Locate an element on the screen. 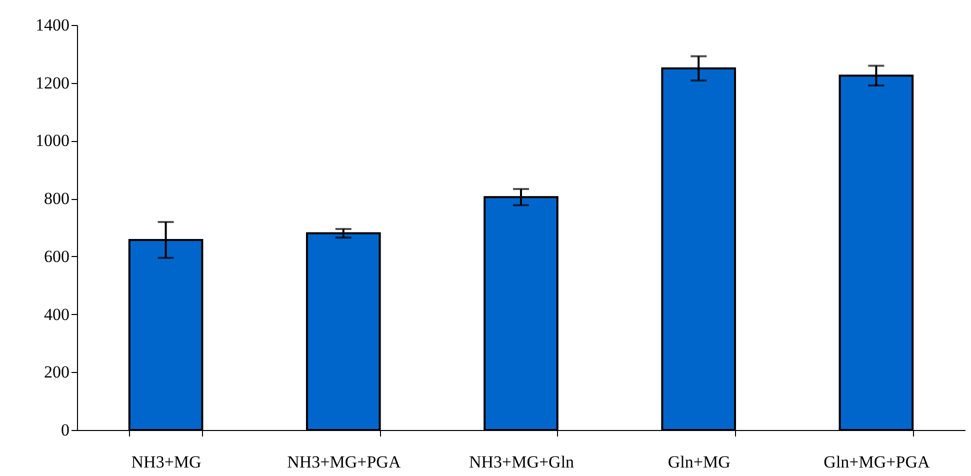 The height and width of the screenshot is (476, 971). x-tick-label: Gln+MG is located at coordinates (699, 462).